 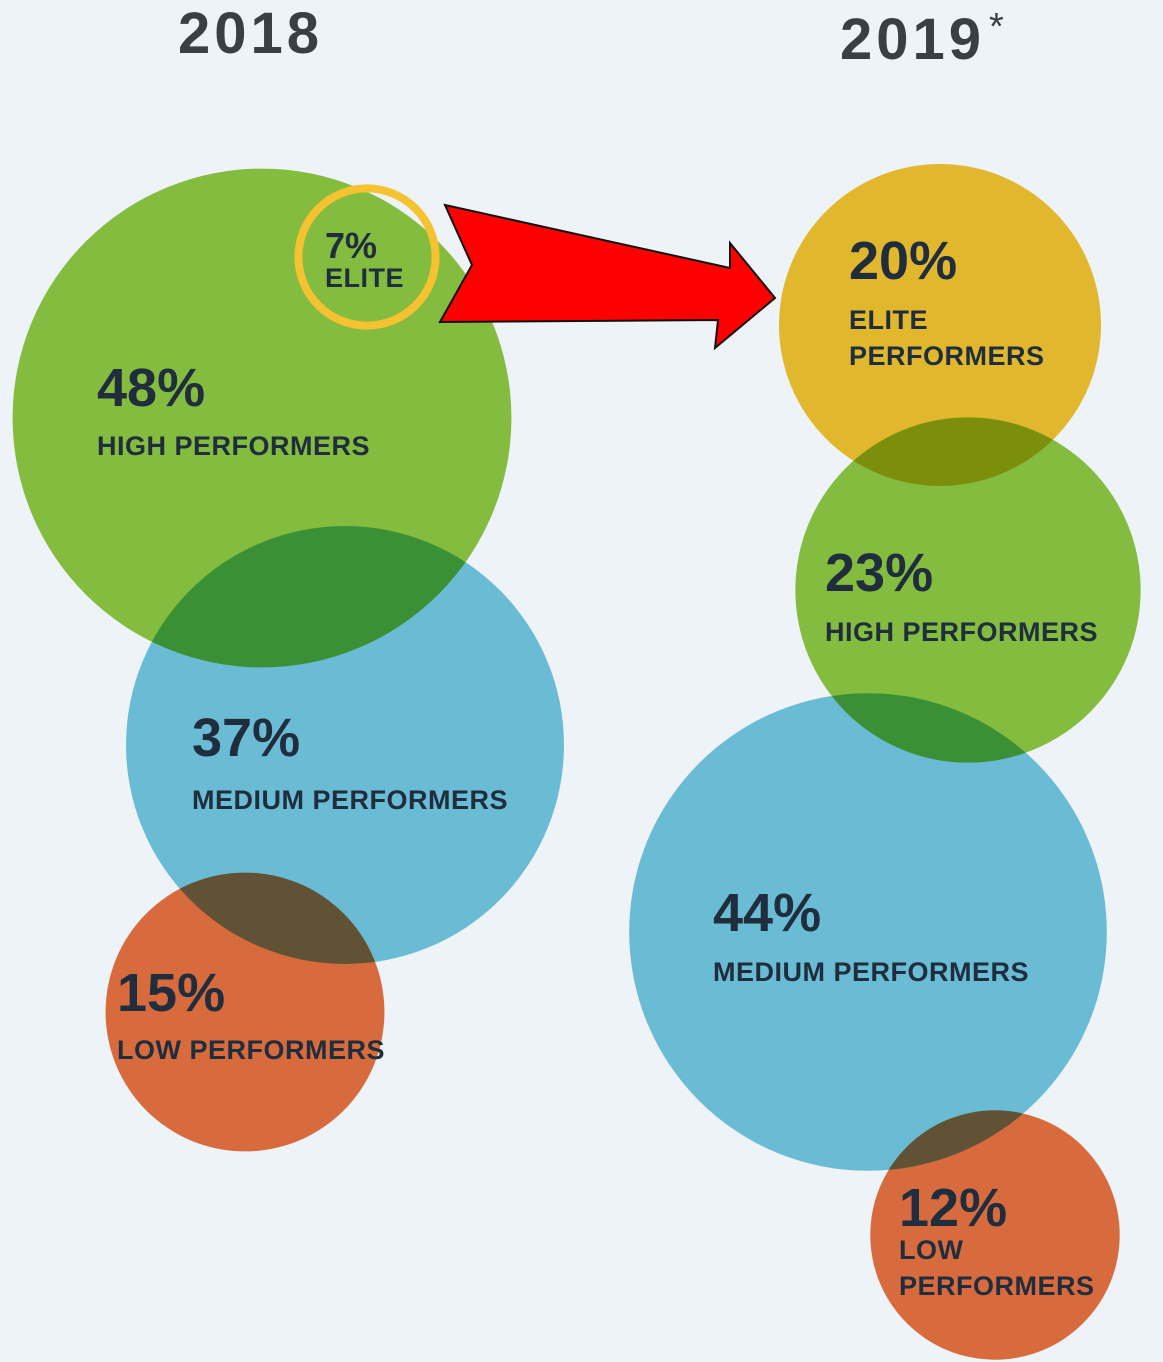 I want to click on value-label: 20%, so click(x=903, y=261).